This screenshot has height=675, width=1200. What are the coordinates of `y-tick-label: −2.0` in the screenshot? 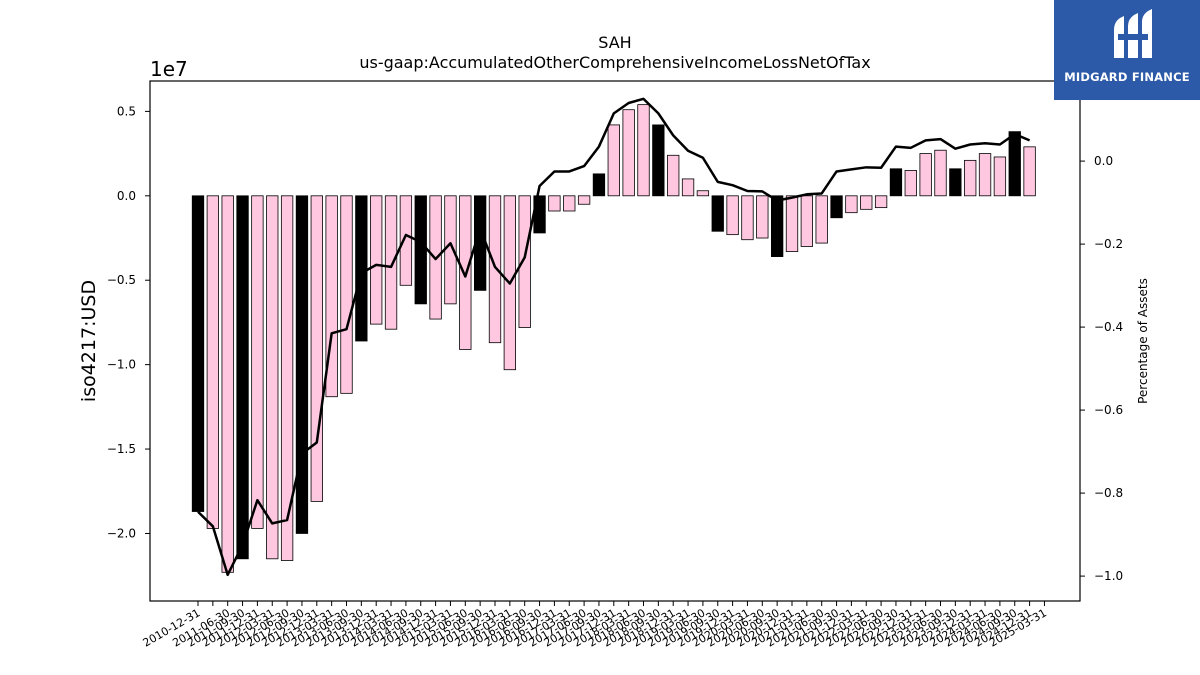 It's located at (121, 533).